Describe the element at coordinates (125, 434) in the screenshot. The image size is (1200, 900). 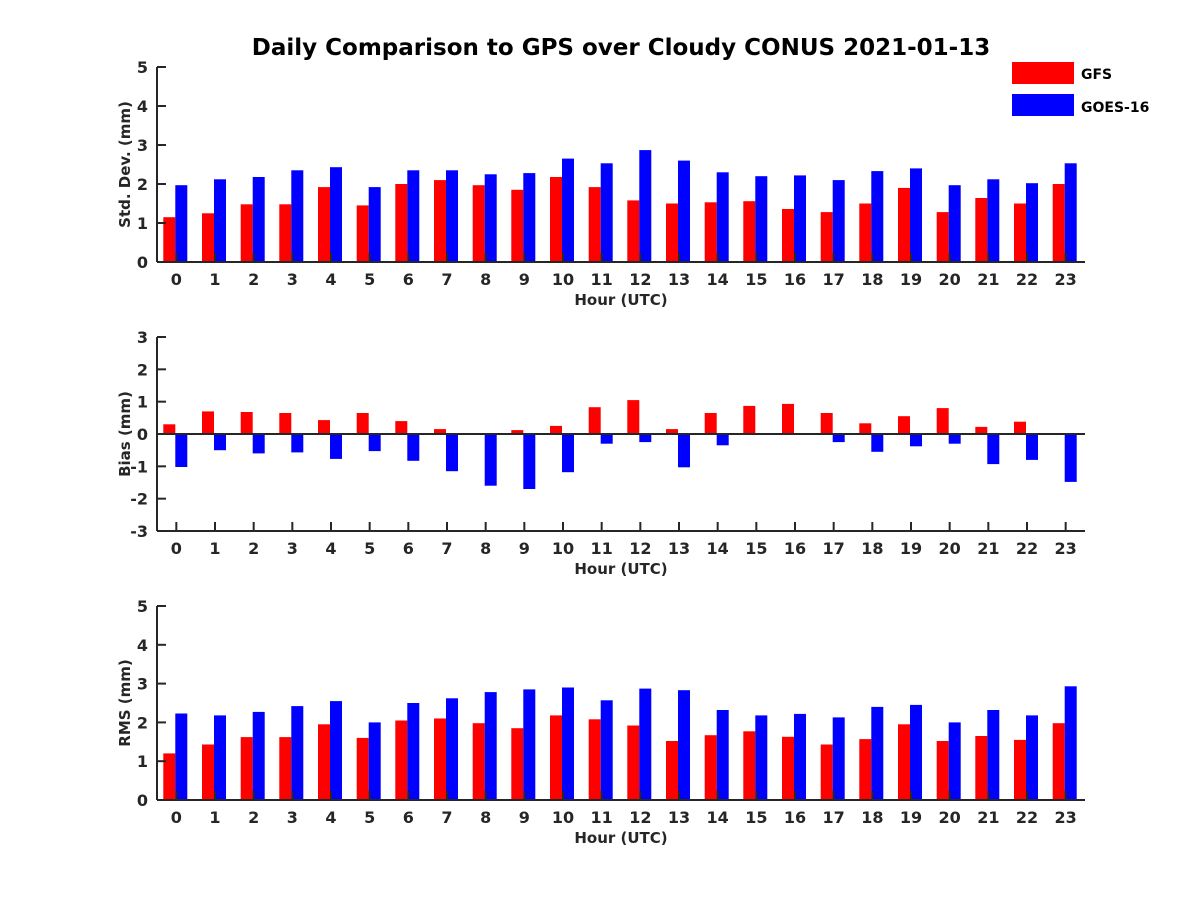
I see `y-axis-label: Bias (mm)` at that location.